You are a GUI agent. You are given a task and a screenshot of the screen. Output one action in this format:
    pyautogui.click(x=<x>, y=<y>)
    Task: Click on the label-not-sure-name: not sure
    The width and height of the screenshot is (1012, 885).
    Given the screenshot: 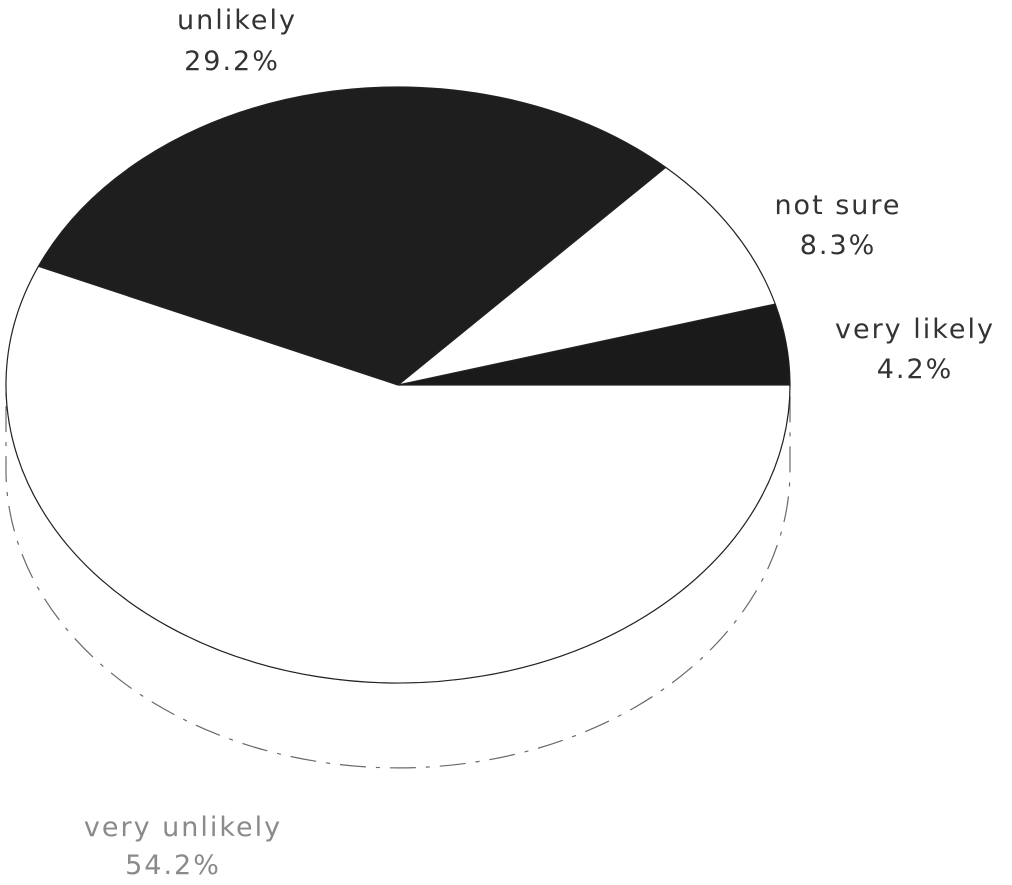 What is the action you would take?
    pyautogui.click(x=837, y=205)
    